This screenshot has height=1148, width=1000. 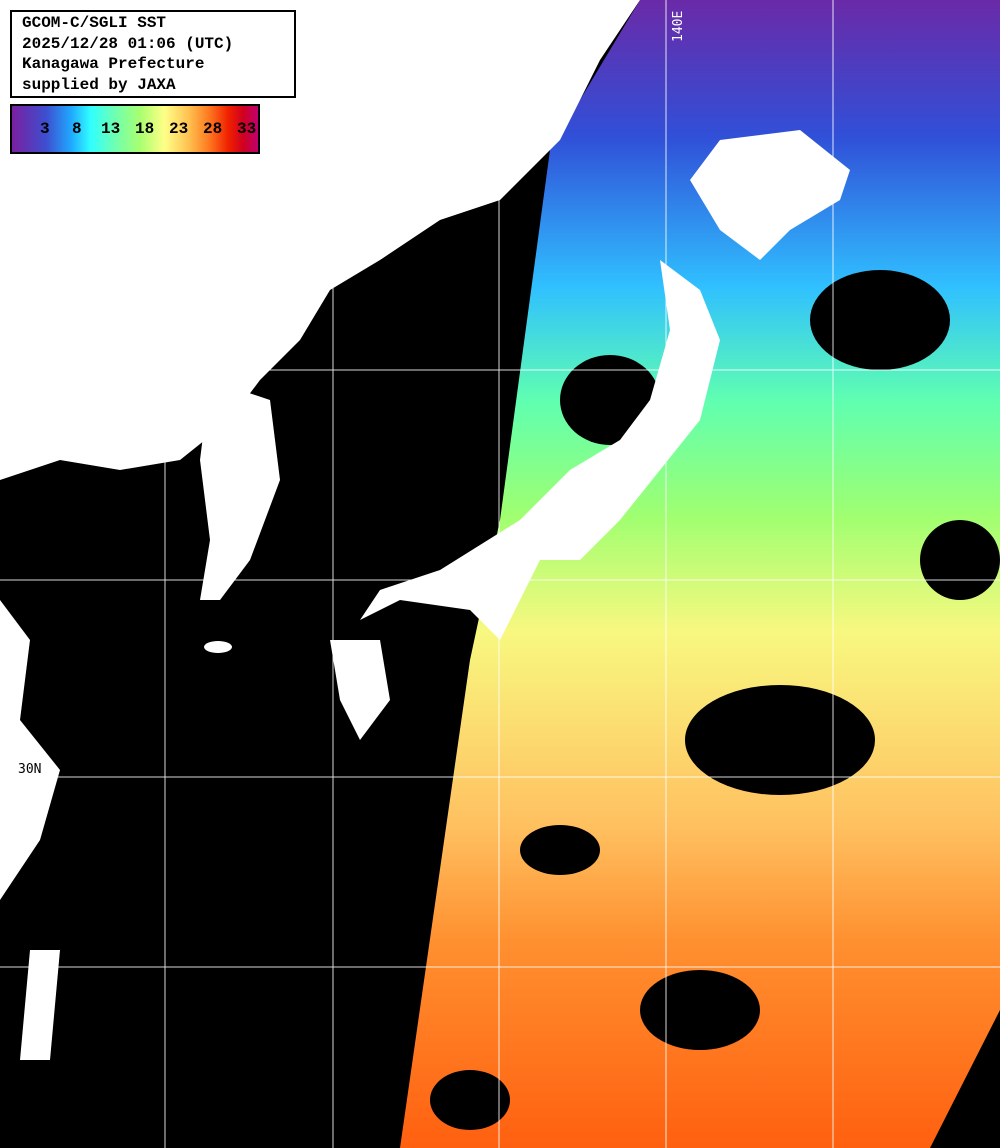 I want to click on china-coast, so click(x=30, y=750).